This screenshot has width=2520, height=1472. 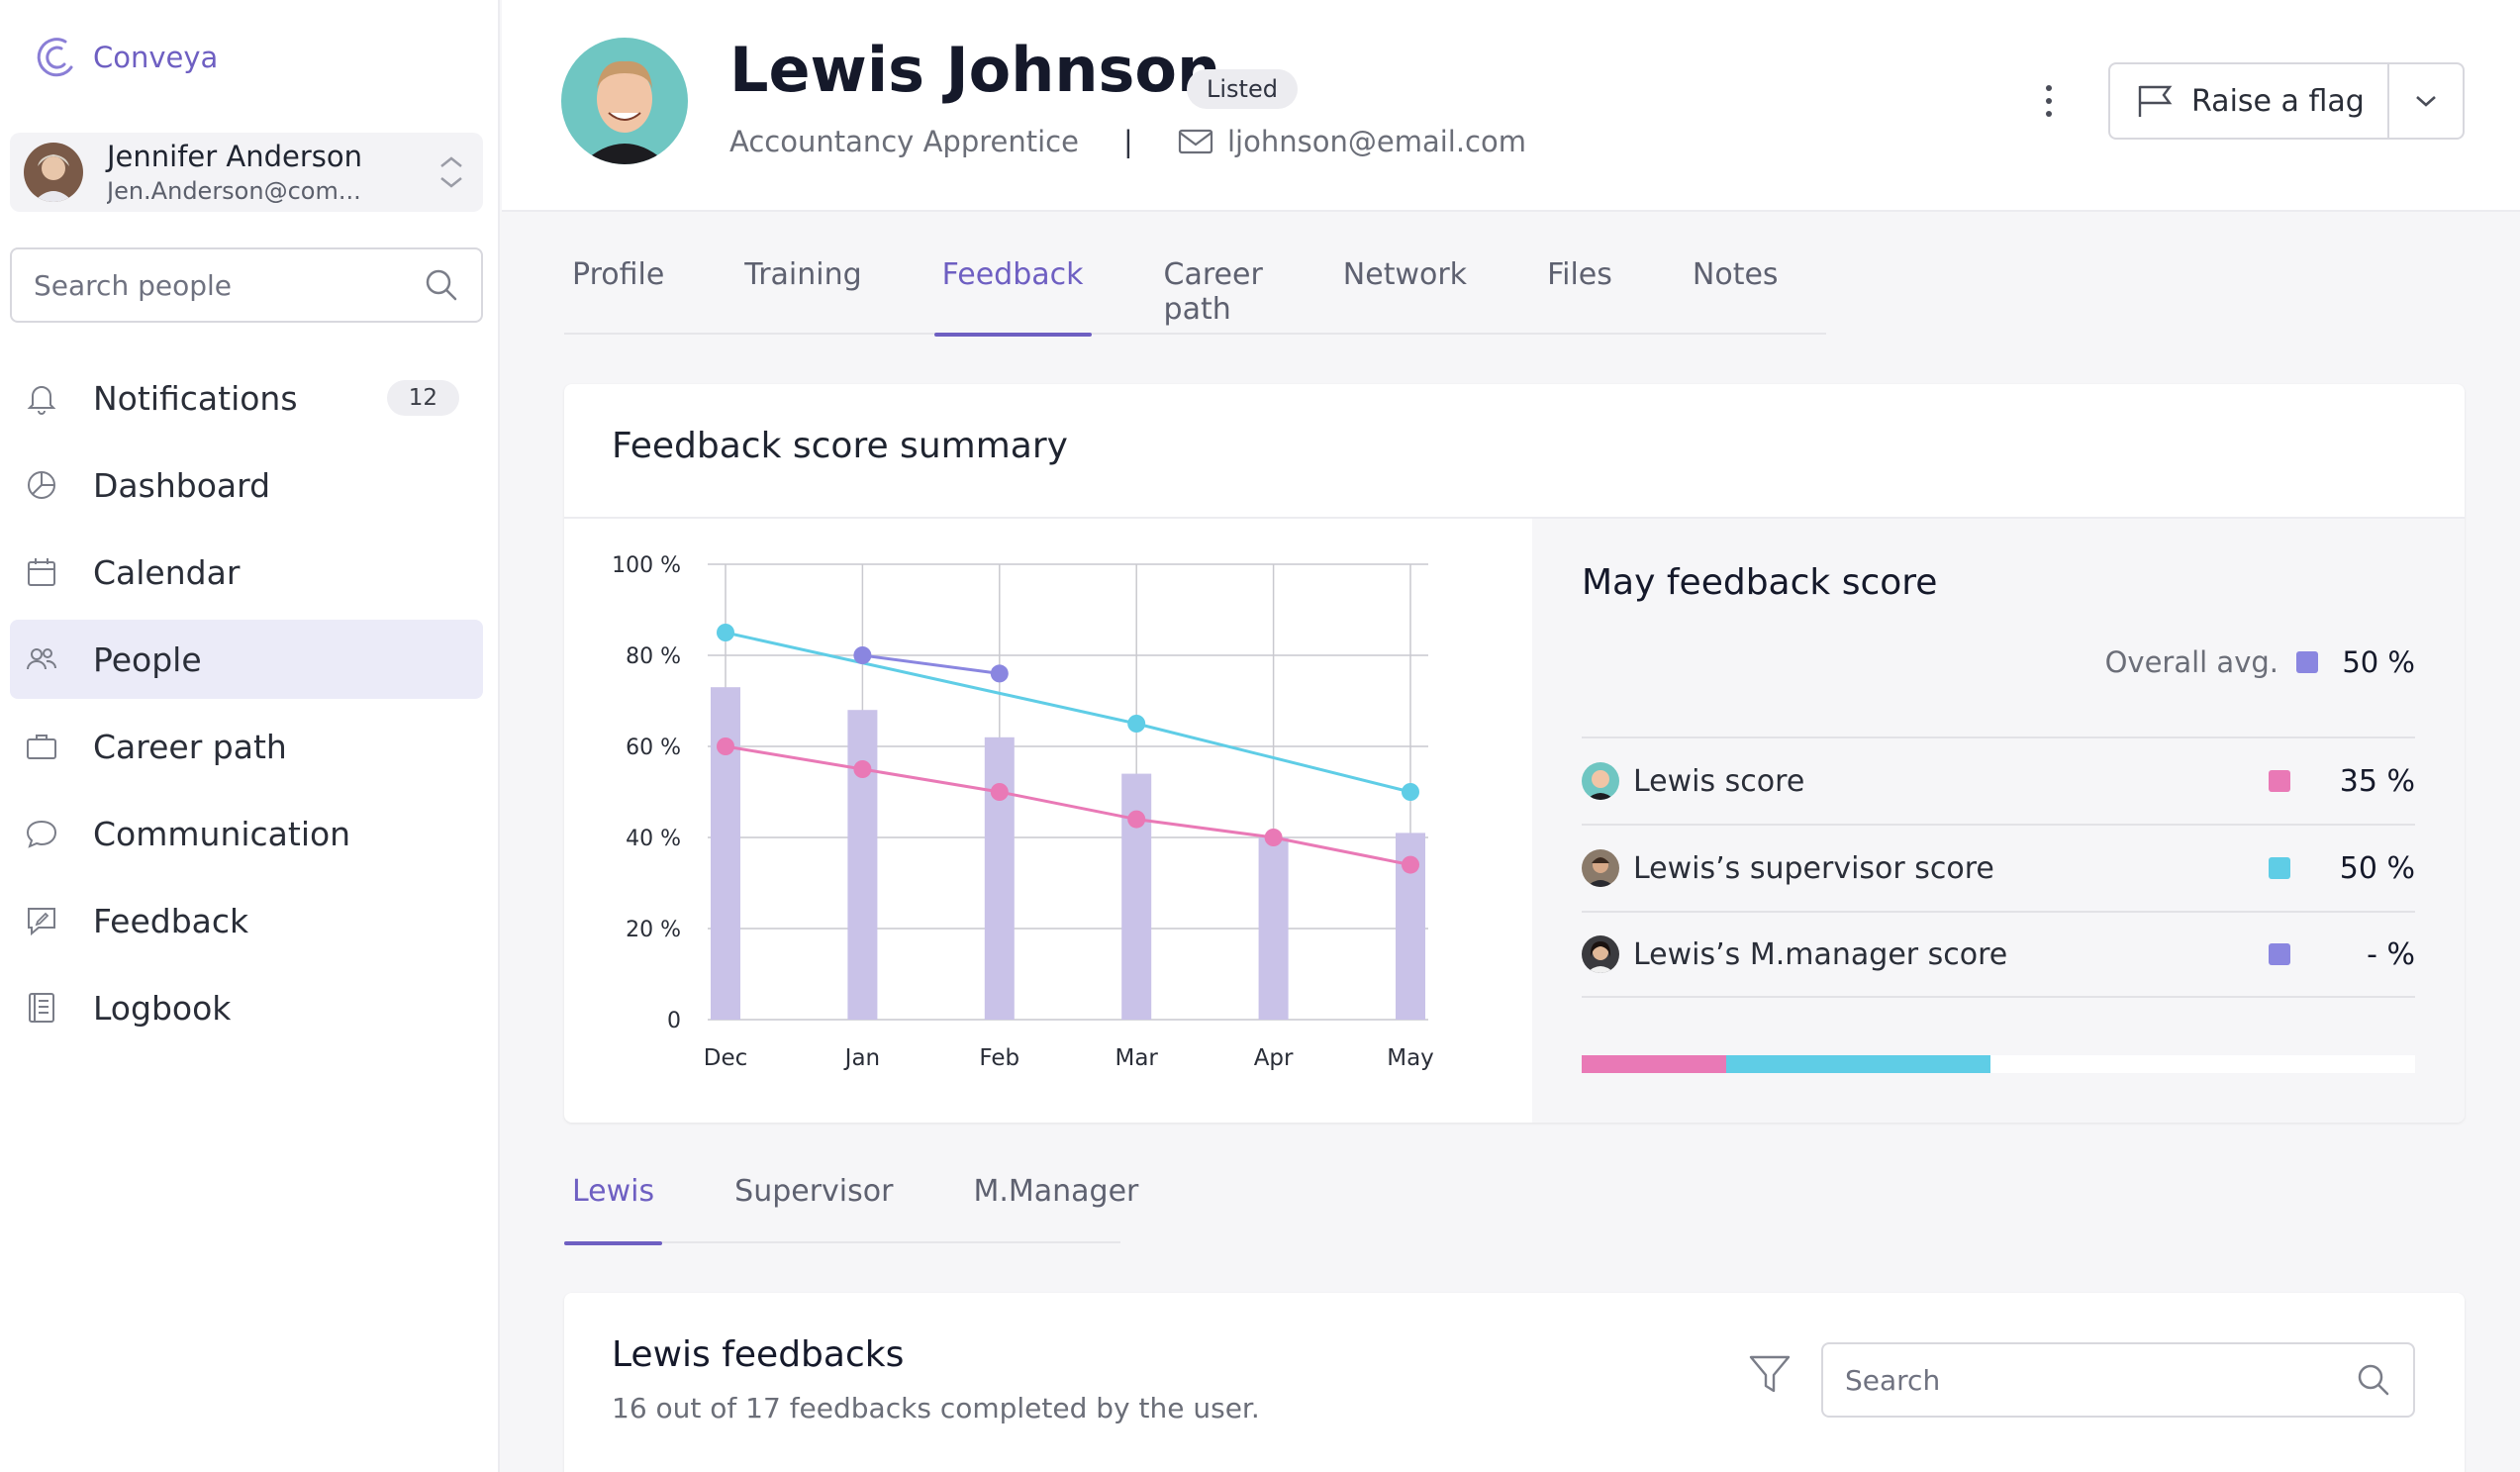 I want to click on sidebar-item-notifications: Notifications 12, so click(x=246, y=398).